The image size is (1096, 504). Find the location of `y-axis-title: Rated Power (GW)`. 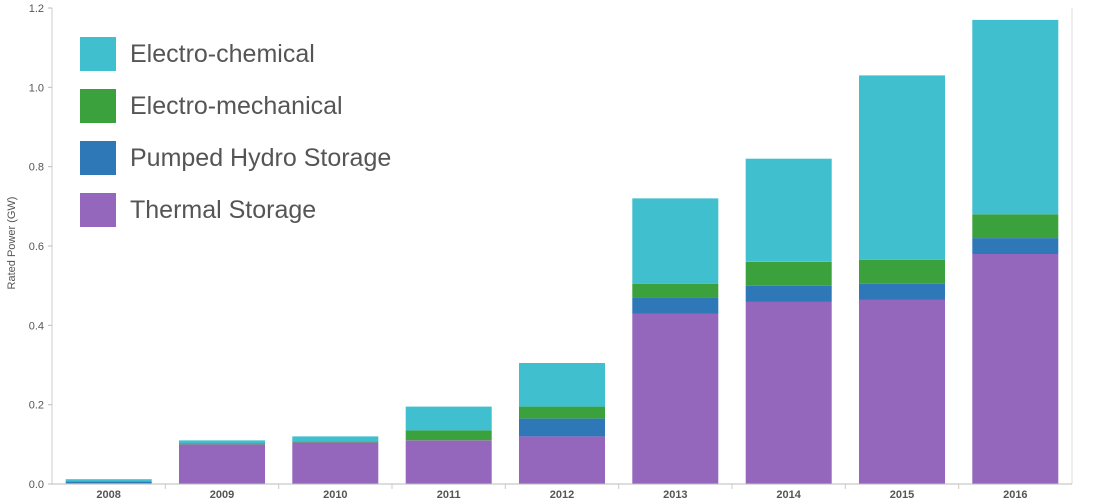

y-axis-title: Rated Power (GW) is located at coordinates (12, 243).